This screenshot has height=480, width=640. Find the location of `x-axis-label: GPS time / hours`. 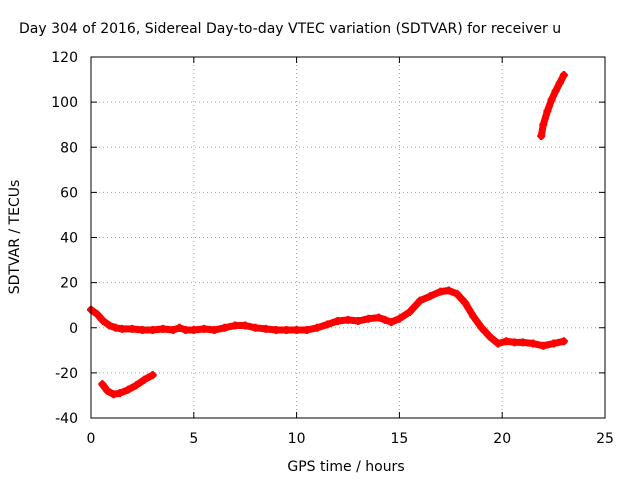

x-axis-label: GPS time / hours is located at coordinates (345, 467).